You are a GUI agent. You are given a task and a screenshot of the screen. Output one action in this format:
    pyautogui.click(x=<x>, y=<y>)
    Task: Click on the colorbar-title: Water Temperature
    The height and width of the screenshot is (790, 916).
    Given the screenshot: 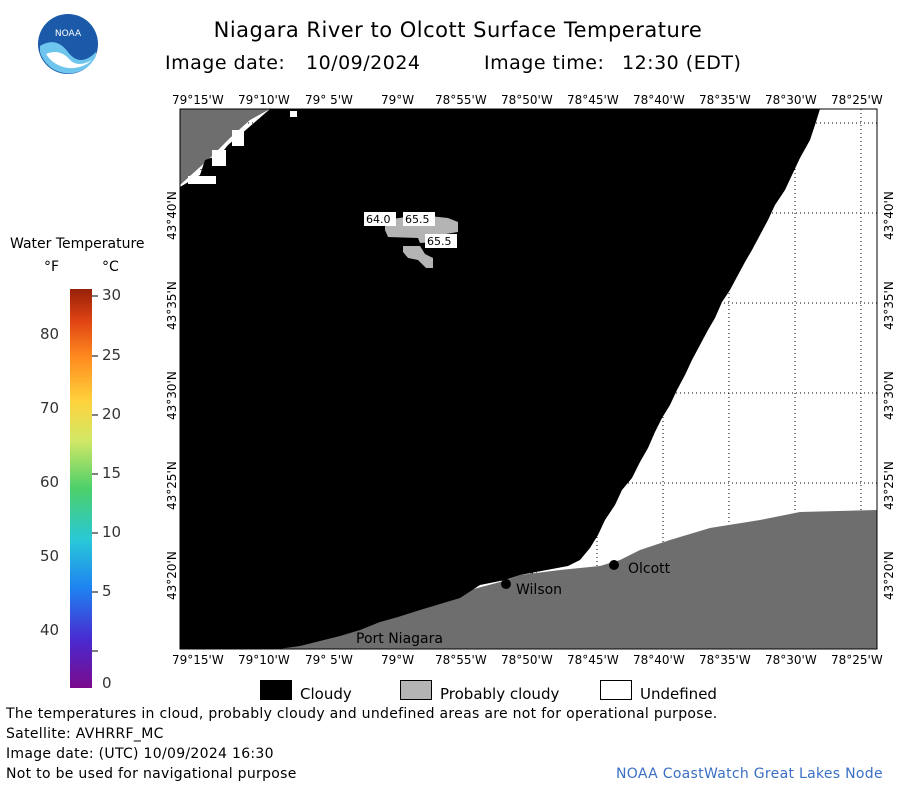 What is the action you would take?
    pyautogui.click(x=77, y=244)
    